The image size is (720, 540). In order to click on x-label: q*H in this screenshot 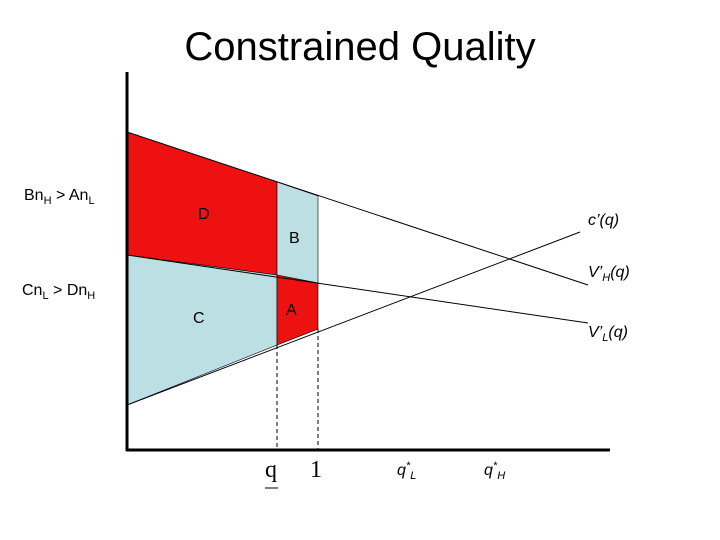, I will do `click(494, 471)`.